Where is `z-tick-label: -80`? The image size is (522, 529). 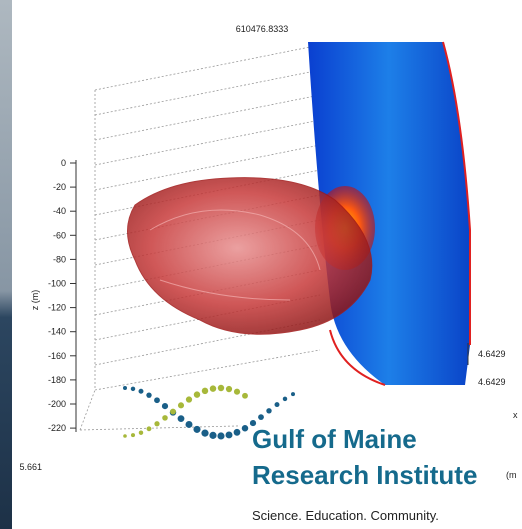 z-tick-label: -80 is located at coordinates (59, 259).